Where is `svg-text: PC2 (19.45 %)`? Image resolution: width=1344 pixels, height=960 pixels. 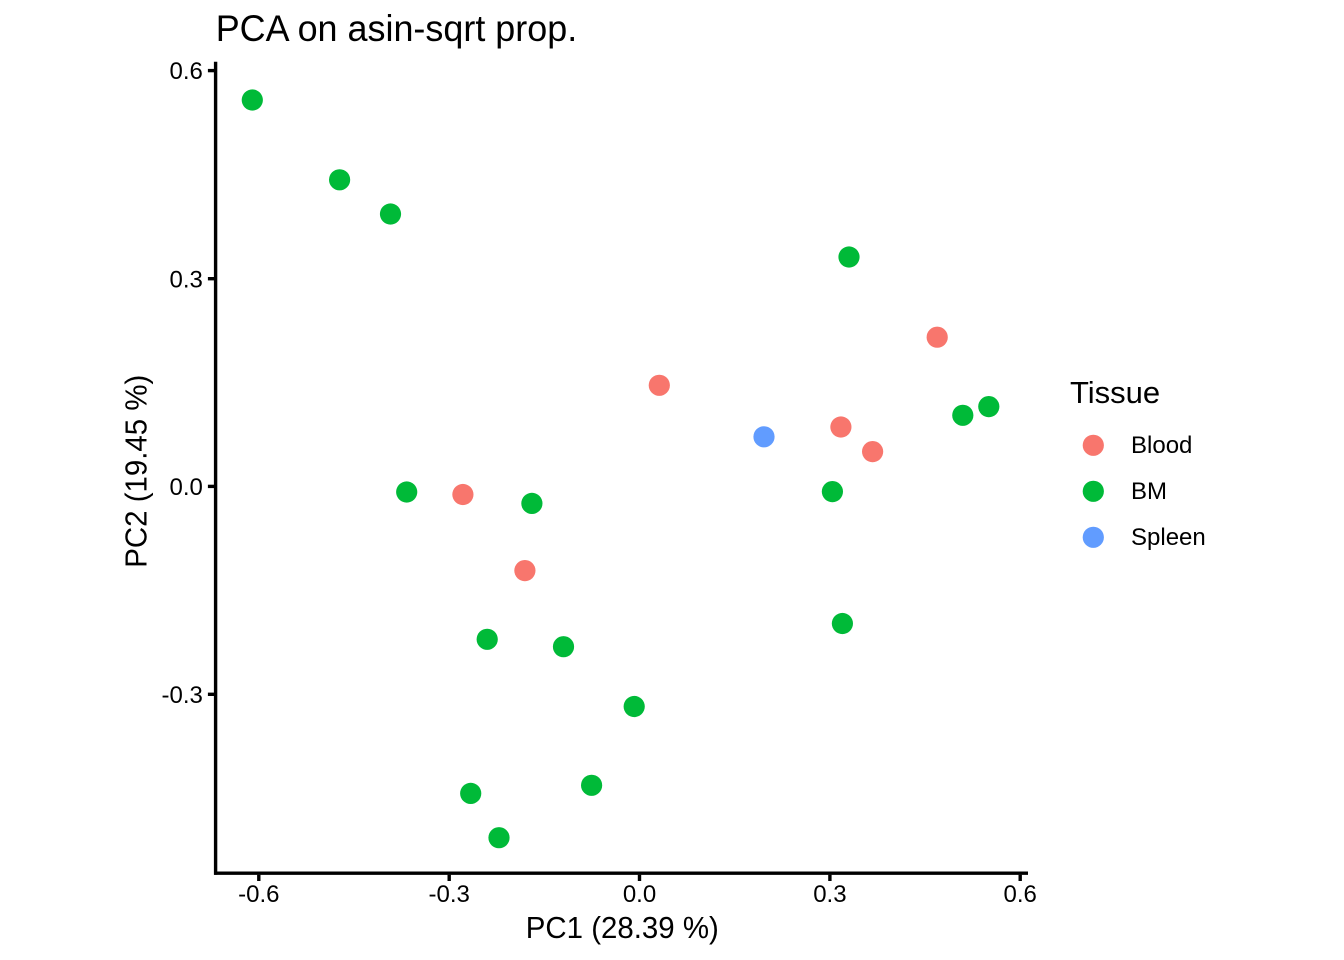 svg-text: PC2 (19.45 %) is located at coordinates (137, 471).